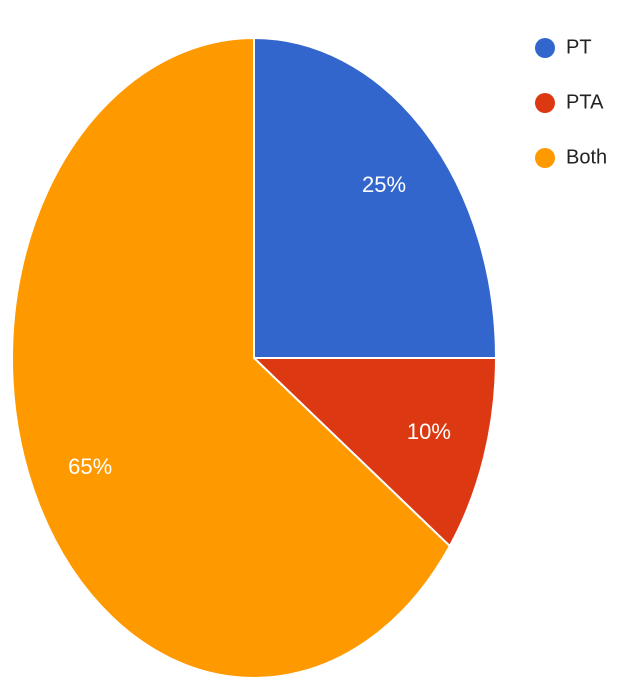  I want to click on slice-label: 25%, so click(384, 184).